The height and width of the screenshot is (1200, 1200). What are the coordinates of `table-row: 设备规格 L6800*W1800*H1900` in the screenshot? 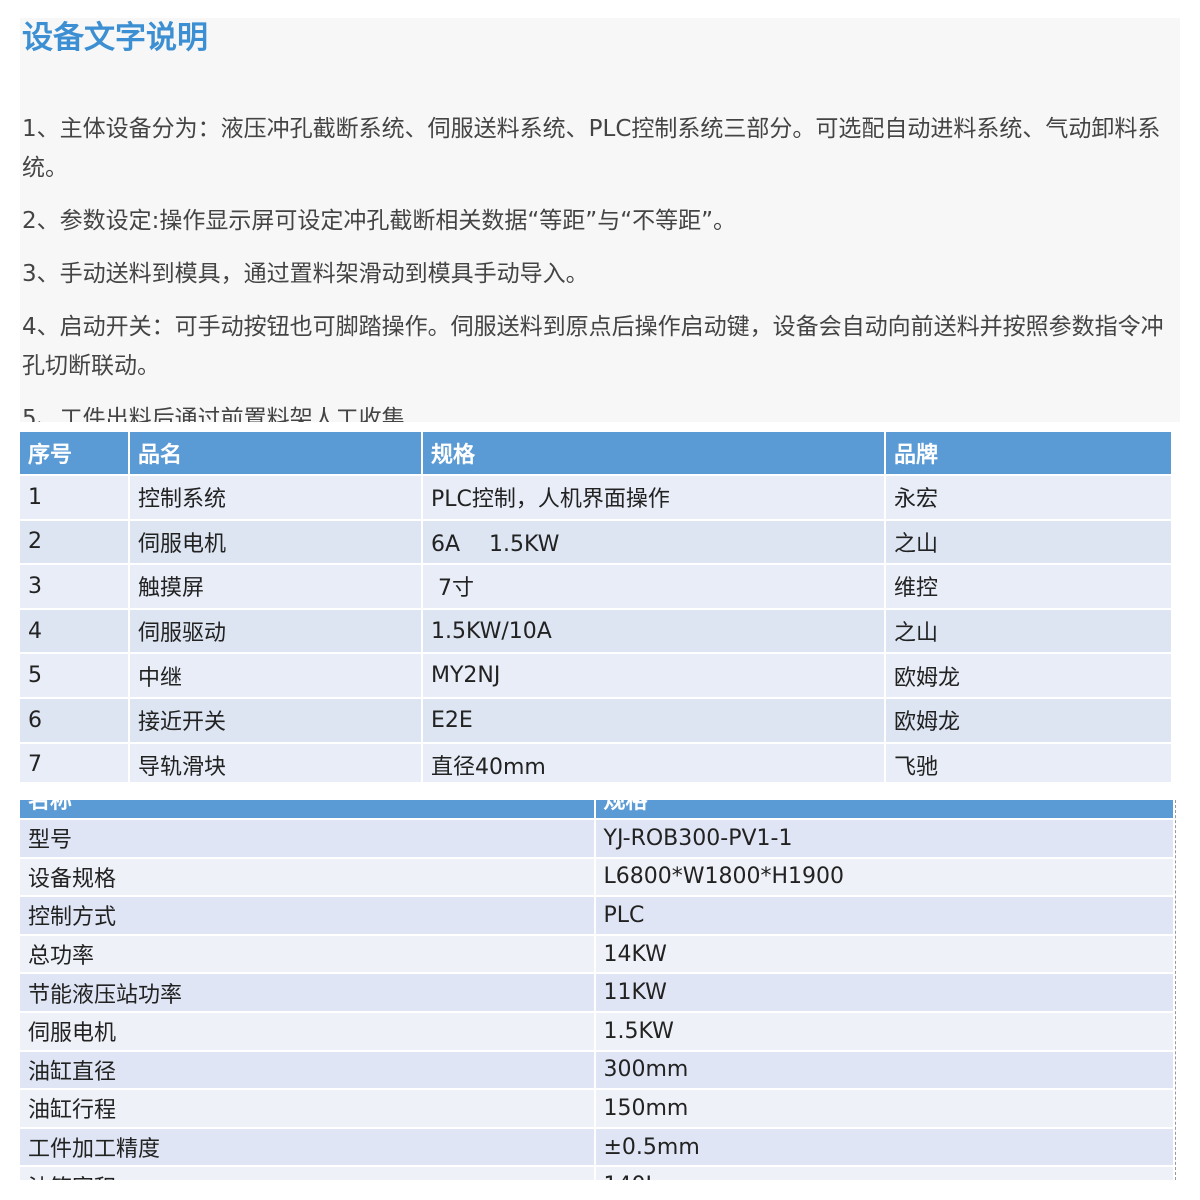 It's located at (597, 878).